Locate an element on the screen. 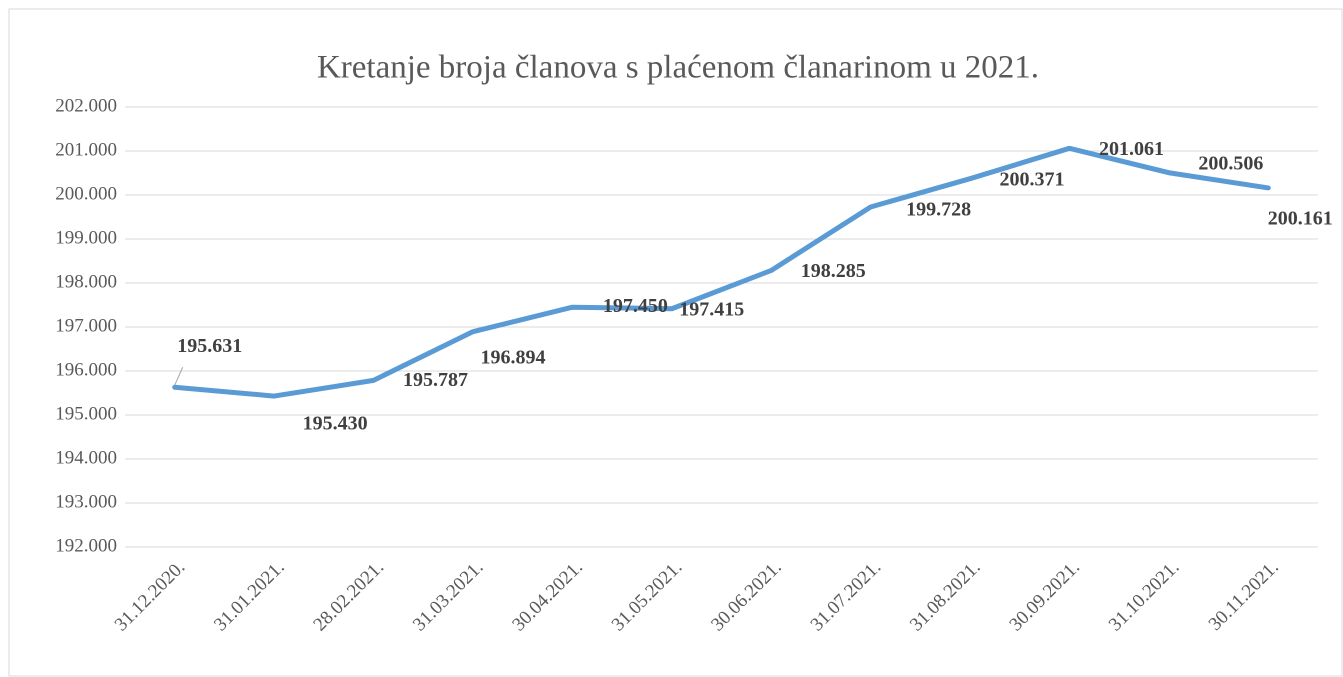 This screenshot has width=1343, height=677. data-label: 200.506 is located at coordinates (1230, 163).